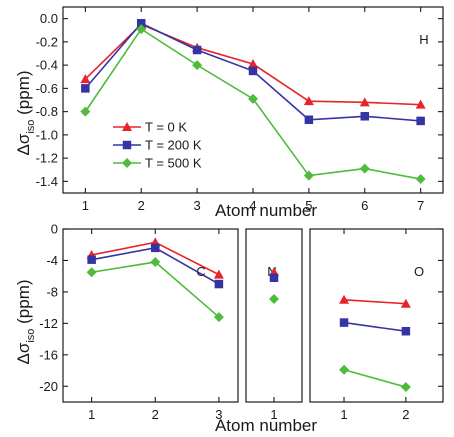  I want to click on top-y-axis-label-unit: (ppm), so click(23, 94).